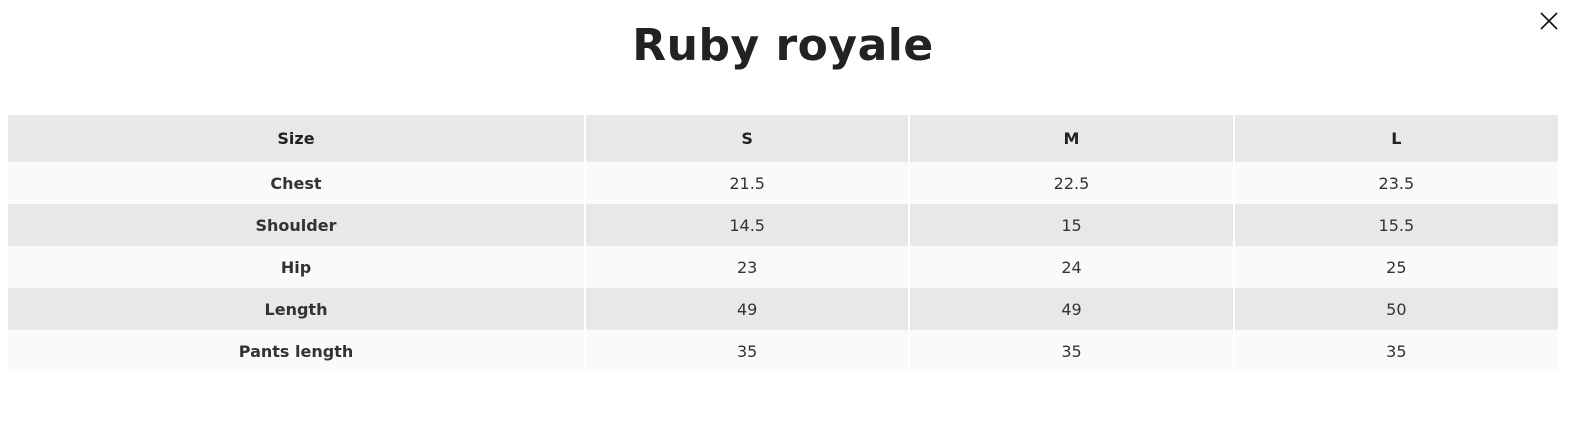  What do you see at coordinates (1071, 138) in the screenshot?
I see `header-m: M` at bounding box center [1071, 138].